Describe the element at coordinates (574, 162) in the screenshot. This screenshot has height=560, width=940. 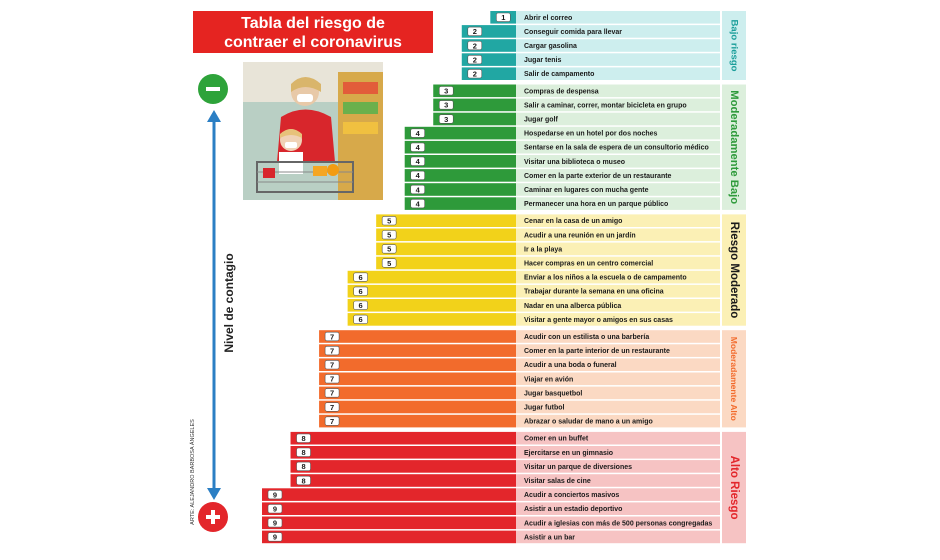
I see `activity-label: Visitar una biblioteca o museo` at that location.